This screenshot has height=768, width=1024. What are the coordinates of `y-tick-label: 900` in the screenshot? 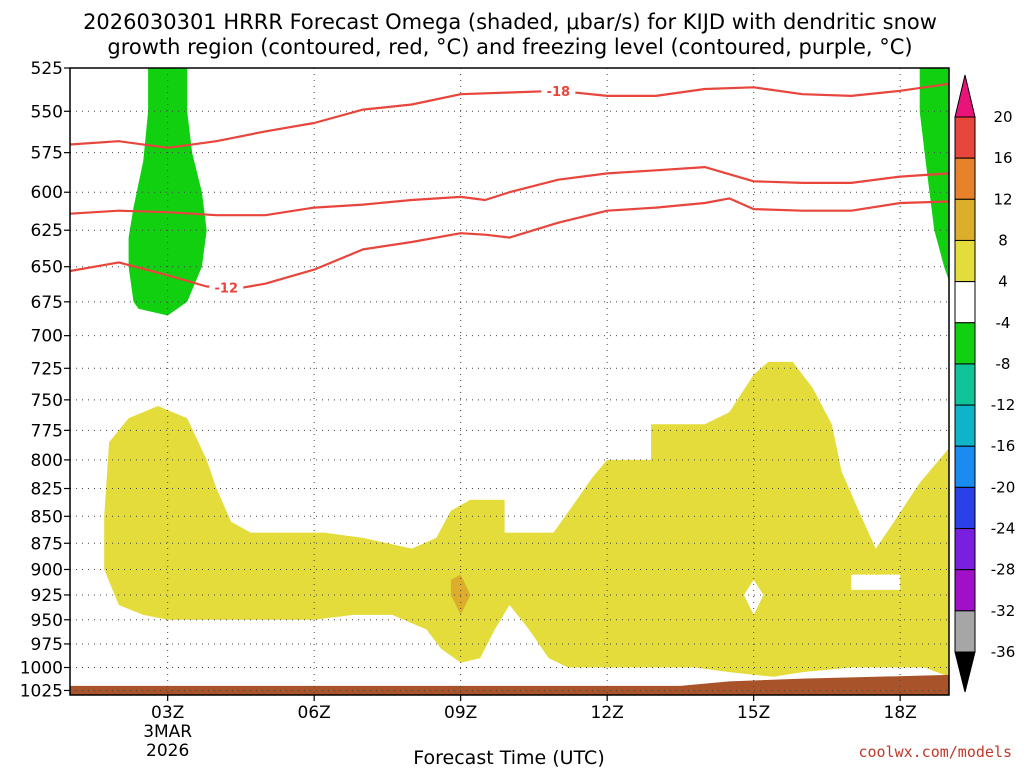 It's located at (47, 570).